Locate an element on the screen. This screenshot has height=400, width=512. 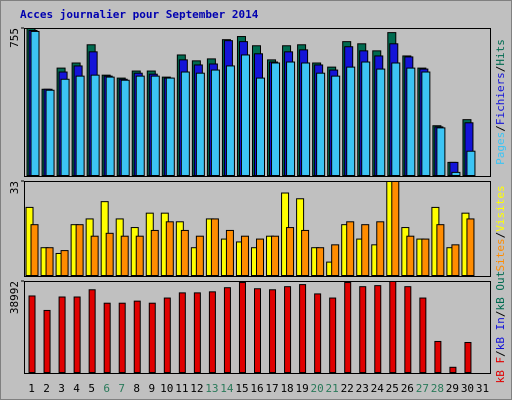
legend-item: kB In is located at coordinates (500, 333).